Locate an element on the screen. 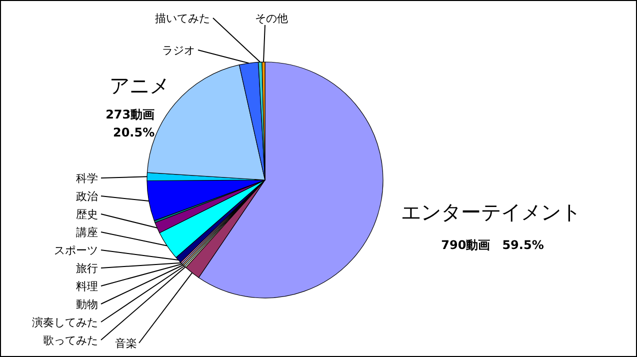 This screenshot has width=637, height=357. slice-label: エンターテイメント is located at coordinates (491, 212).